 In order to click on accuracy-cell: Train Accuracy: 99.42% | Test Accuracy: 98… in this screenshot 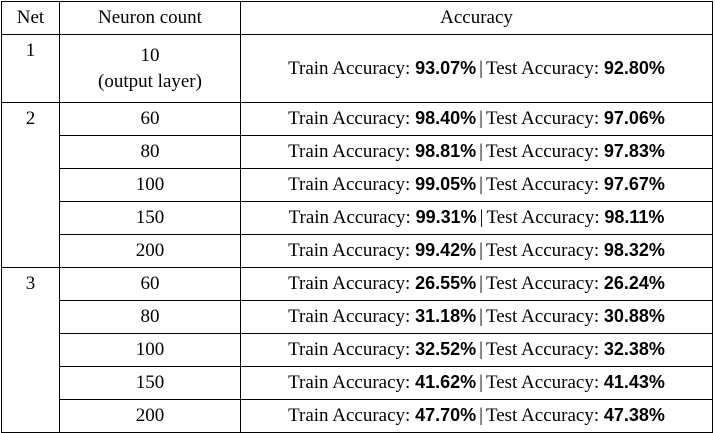, I will do `click(476, 251)`.